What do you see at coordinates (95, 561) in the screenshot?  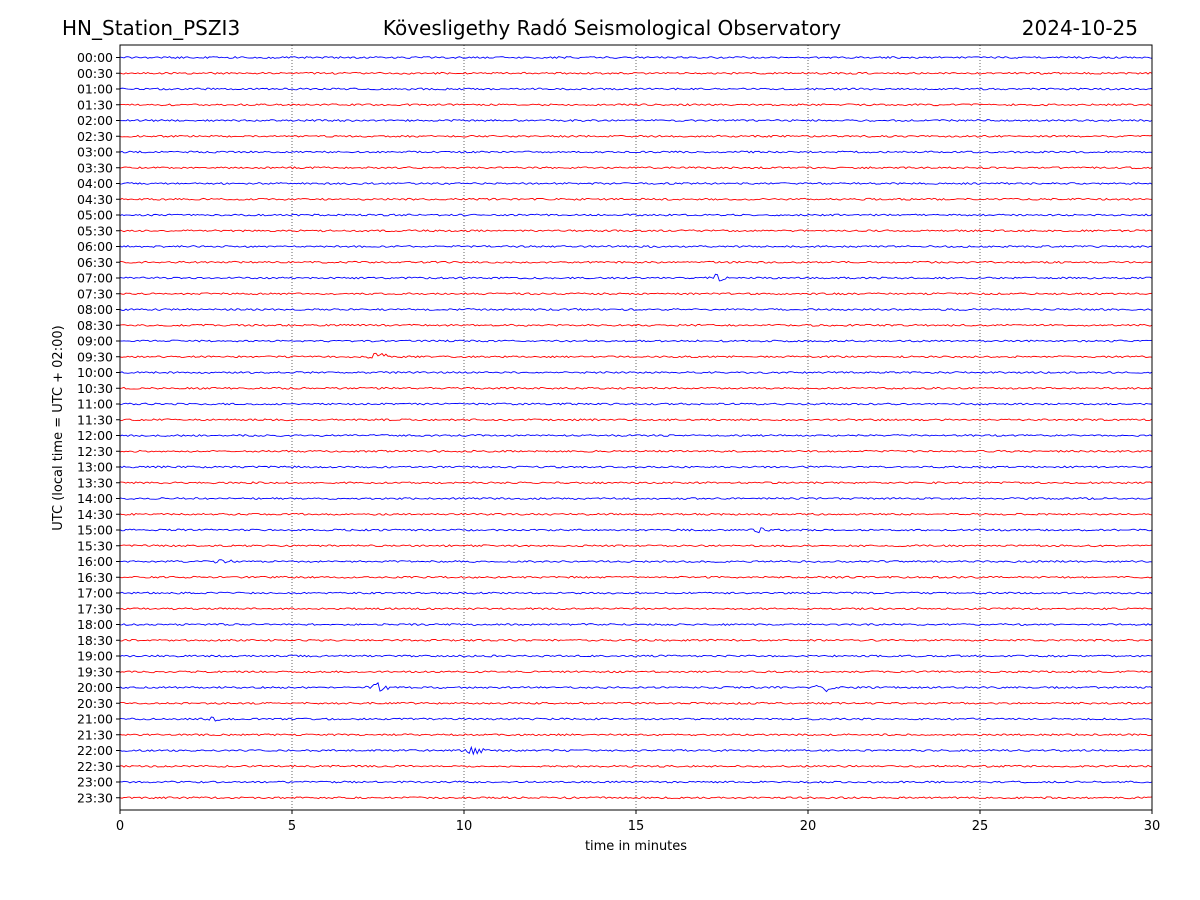 I see `y-tick-label: 16:00` at bounding box center [95, 561].